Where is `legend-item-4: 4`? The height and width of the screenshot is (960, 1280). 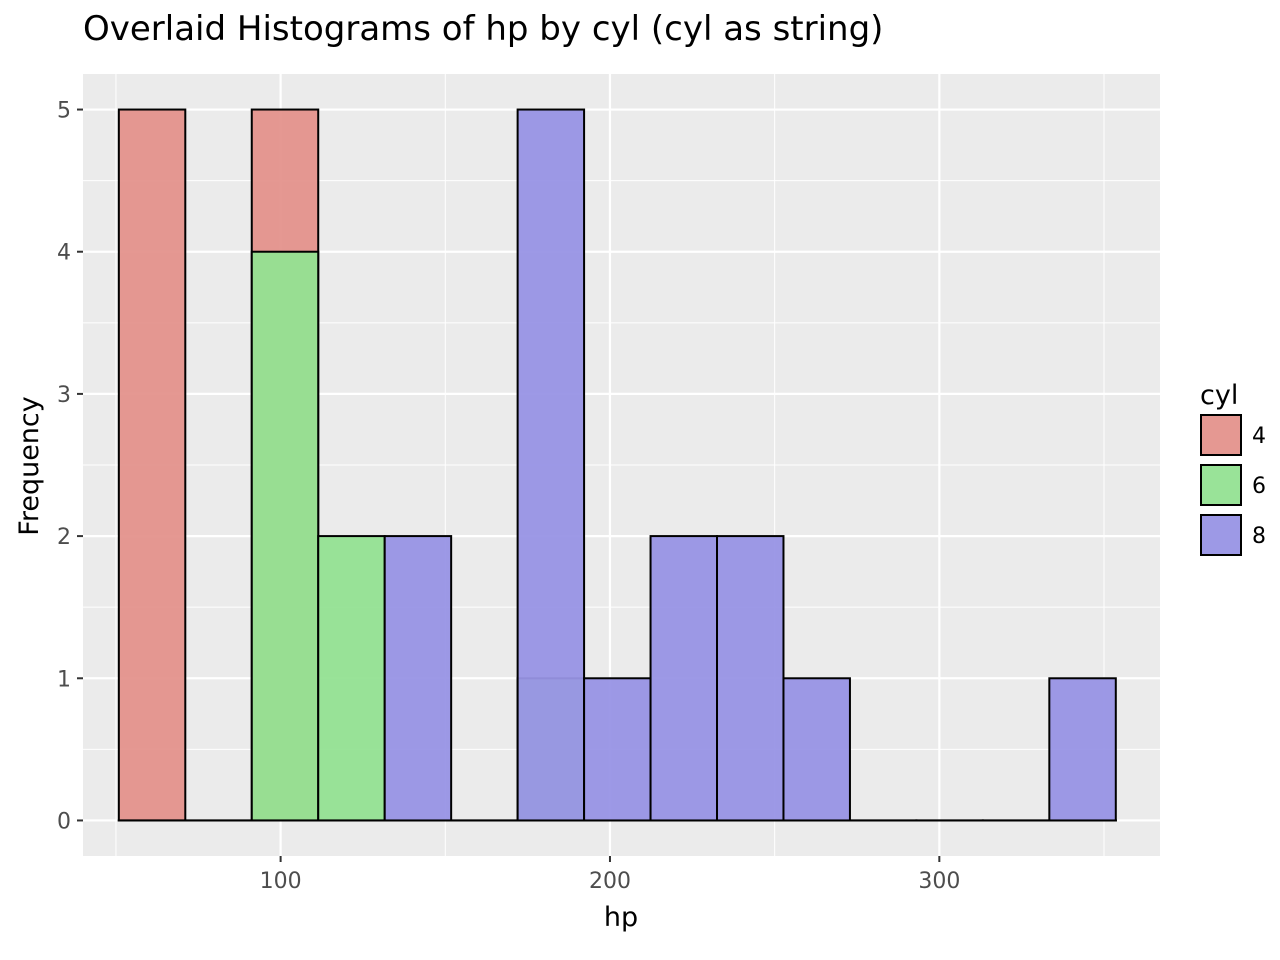
legend-item-4: 4 is located at coordinates (1233, 435).